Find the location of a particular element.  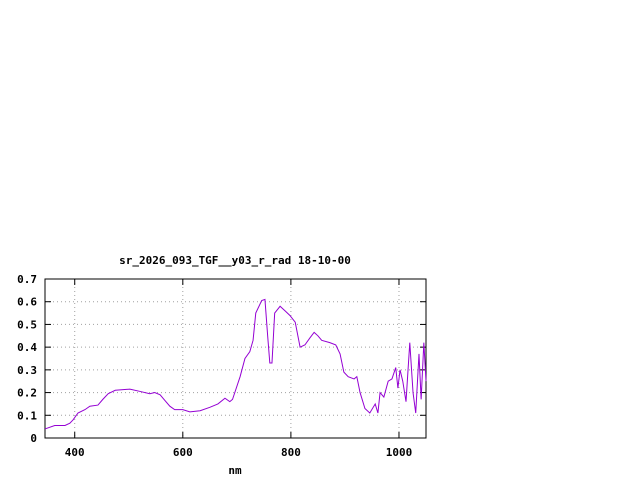

y-tick-label: 0.5 is located at coordinates (27, 324).